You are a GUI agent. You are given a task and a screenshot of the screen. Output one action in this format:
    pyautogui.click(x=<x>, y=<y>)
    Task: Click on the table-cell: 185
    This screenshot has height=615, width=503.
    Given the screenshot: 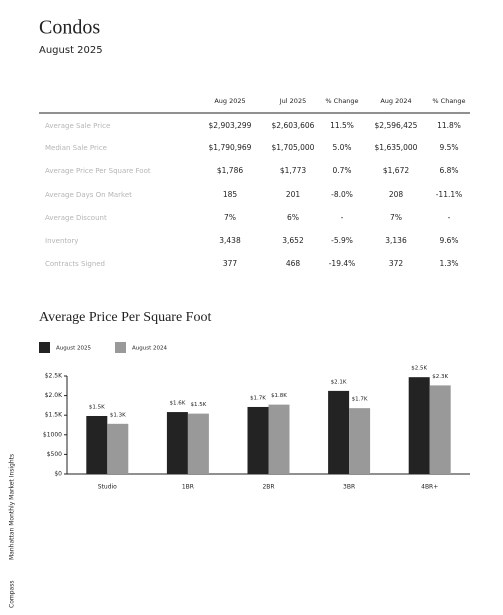 What is the action you would take?
    pyautogui.click(x=230, y=194)
    